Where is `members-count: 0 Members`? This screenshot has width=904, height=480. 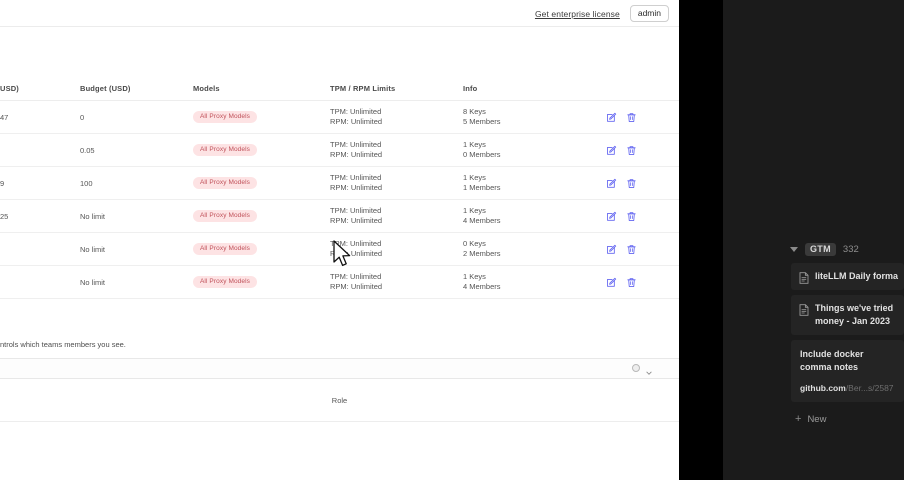 members-count: 0 Members is located at coordinates (482, 154).